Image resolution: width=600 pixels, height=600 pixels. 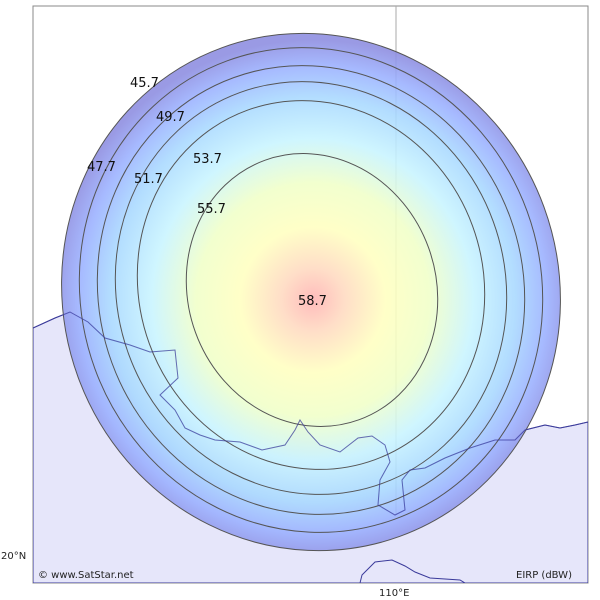 I want to click on peak-value-label: 58.7, so click(x=312, y=301).